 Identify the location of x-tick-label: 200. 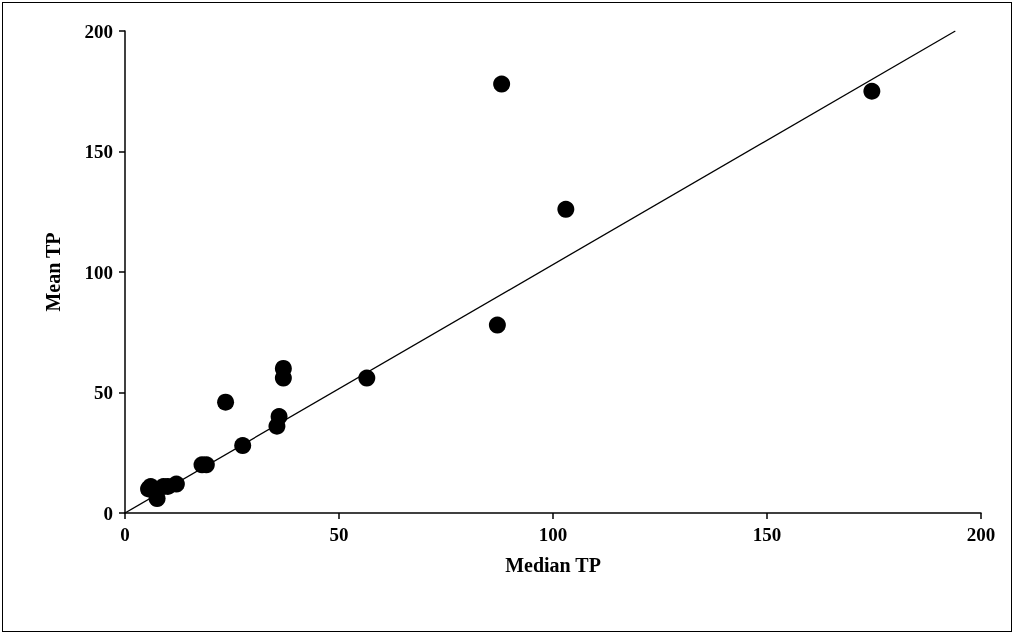
(981, 534).